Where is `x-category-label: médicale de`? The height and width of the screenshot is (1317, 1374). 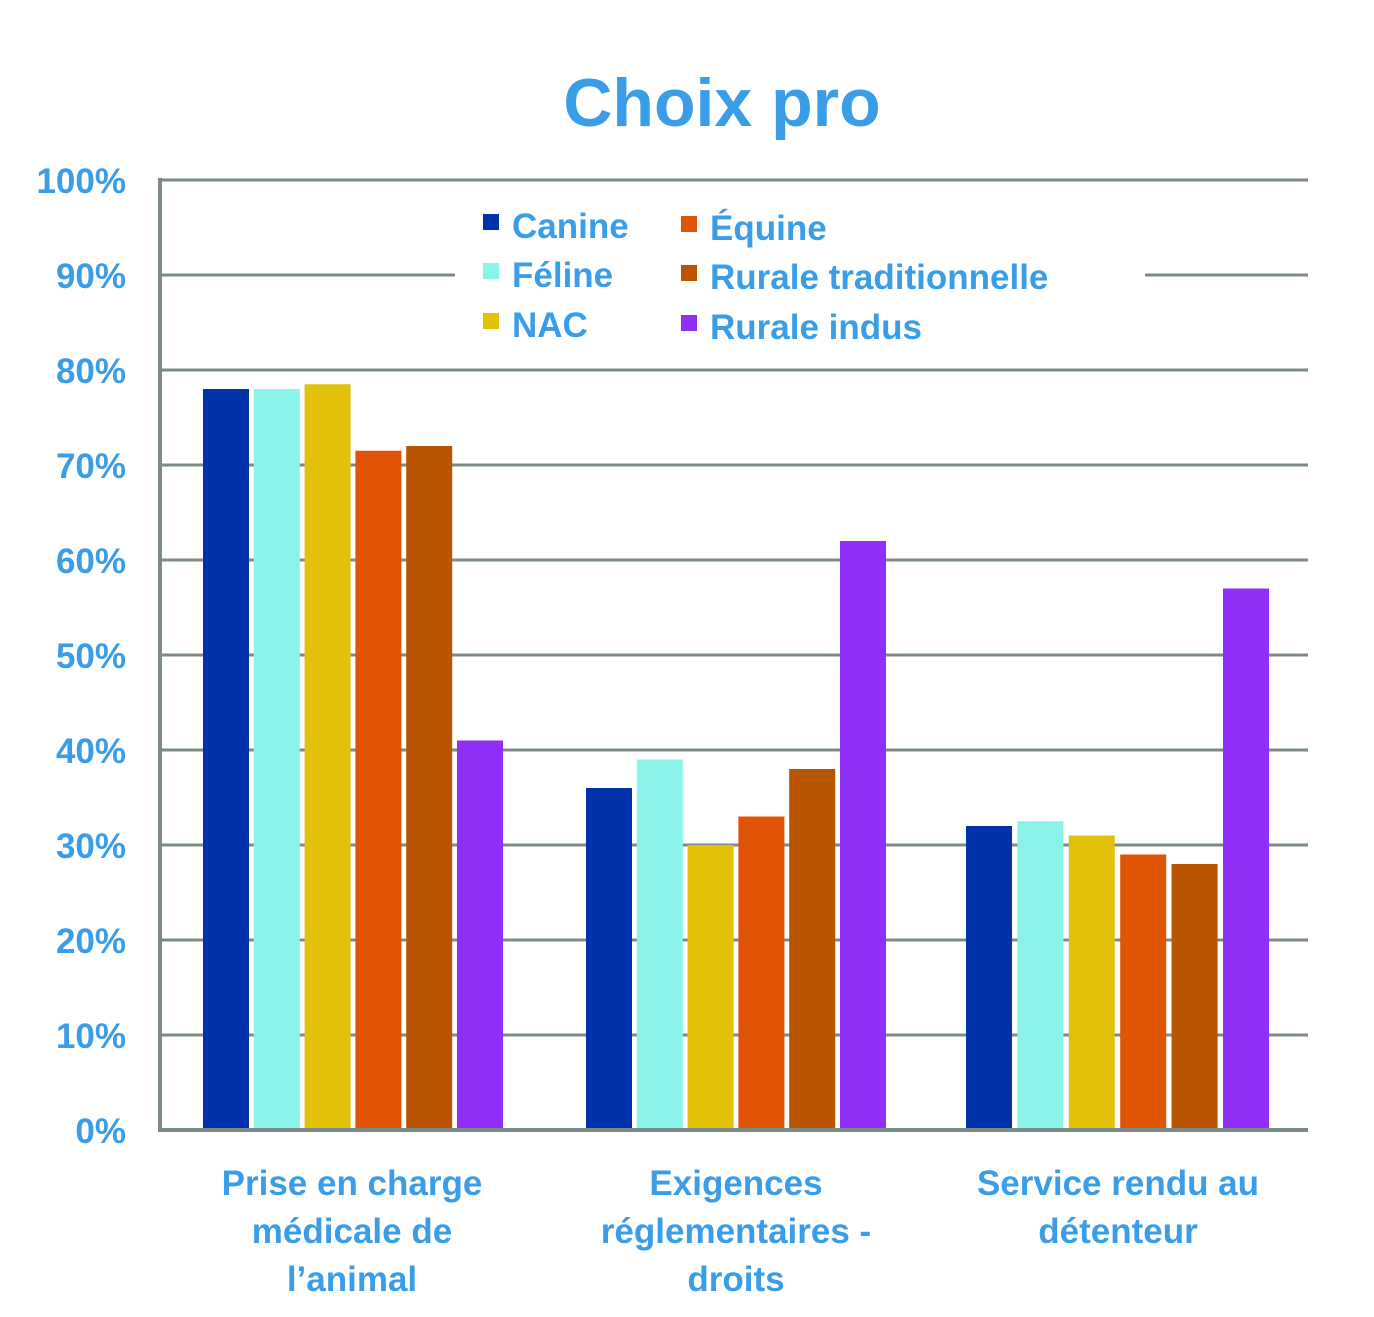
x-category-label: médicale de is located at coordinates (352, 1231).